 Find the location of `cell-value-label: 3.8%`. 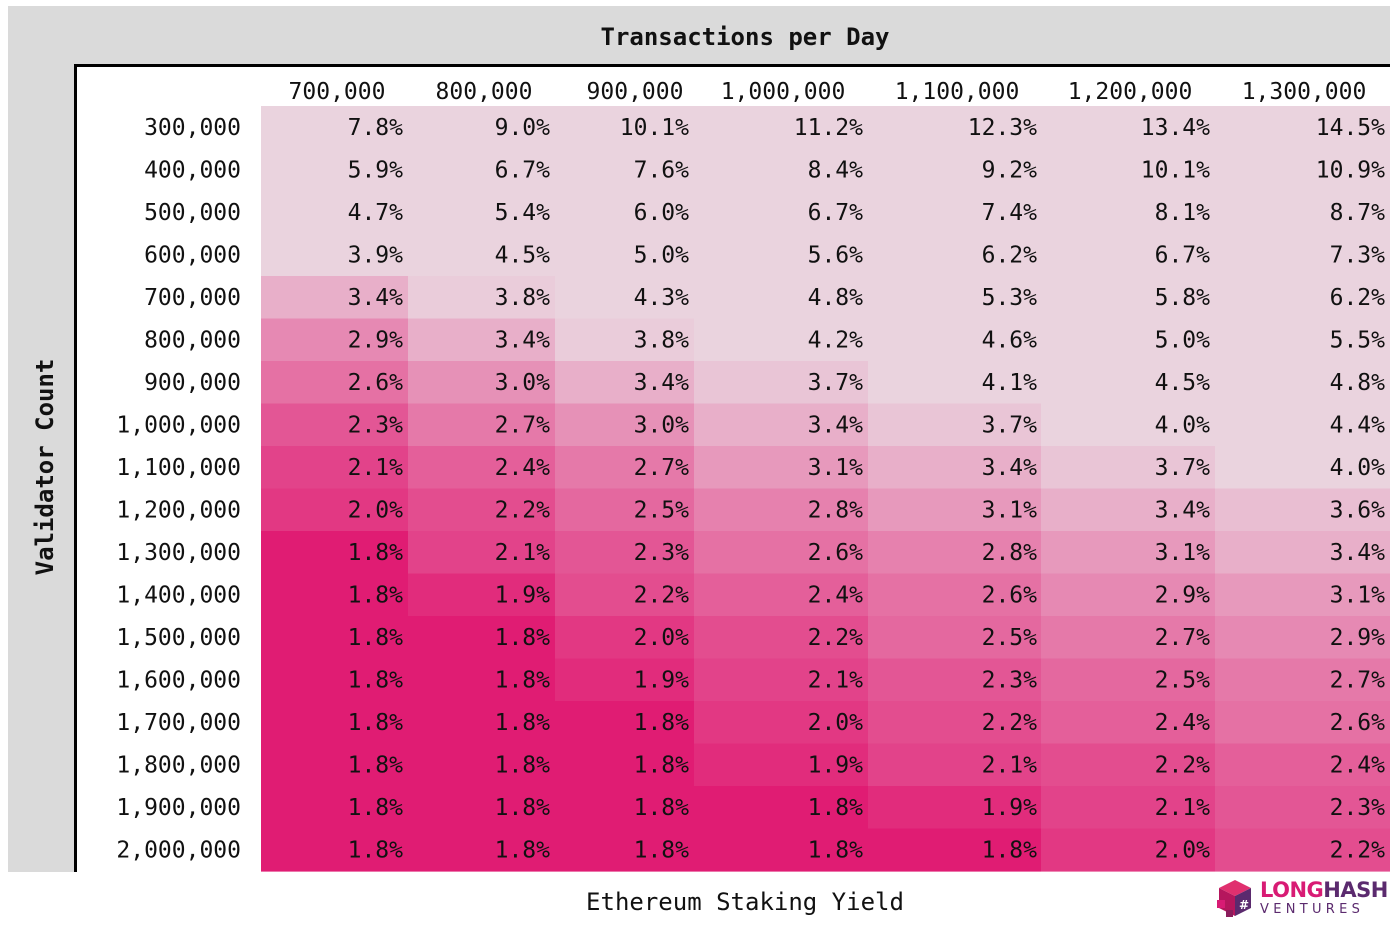

cell-value-label: 3.8% is located at coordinates (662, 341).